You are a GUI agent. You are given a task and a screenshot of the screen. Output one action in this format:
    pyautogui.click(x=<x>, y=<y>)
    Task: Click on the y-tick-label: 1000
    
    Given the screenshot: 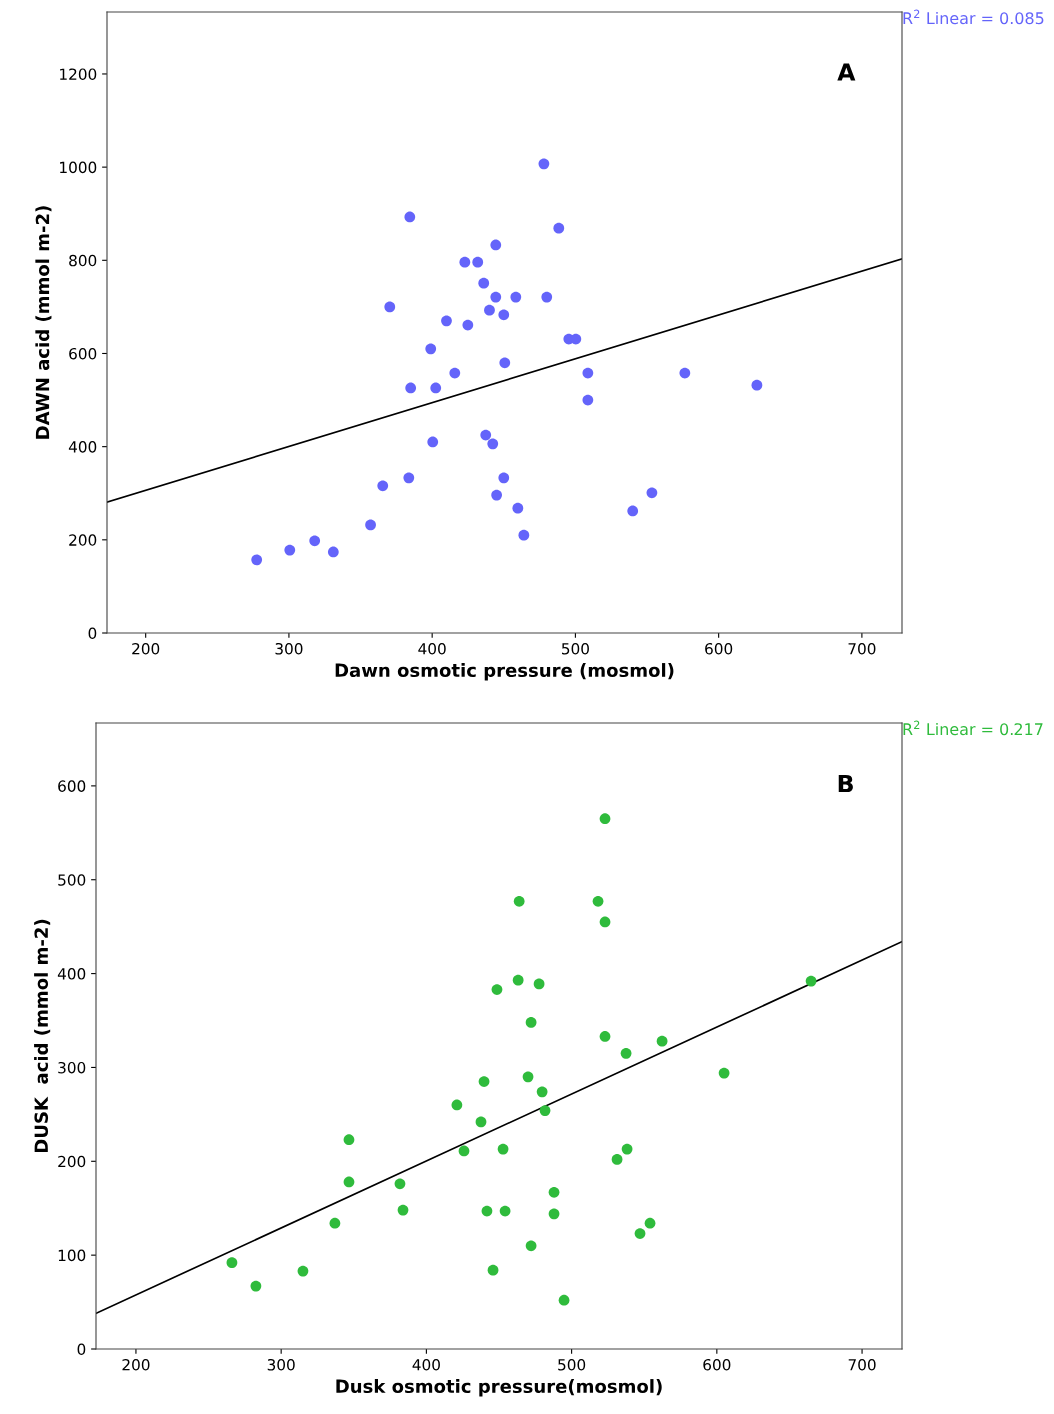 What is the action you would take?
    pyautogui.click(x=78, y=167)
    